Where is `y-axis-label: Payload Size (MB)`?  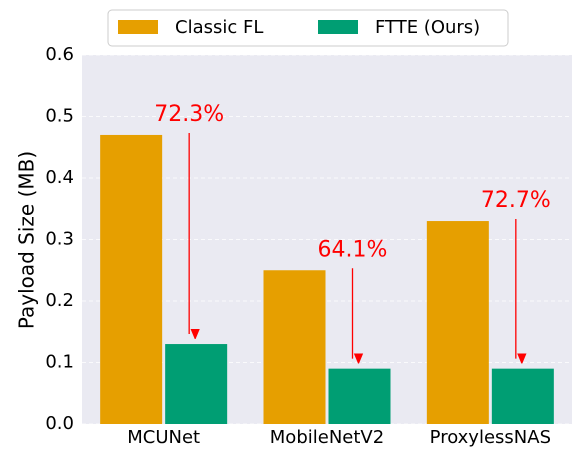
y-axis-label: Payload Size (MB) is located at coordinates (27, 240).